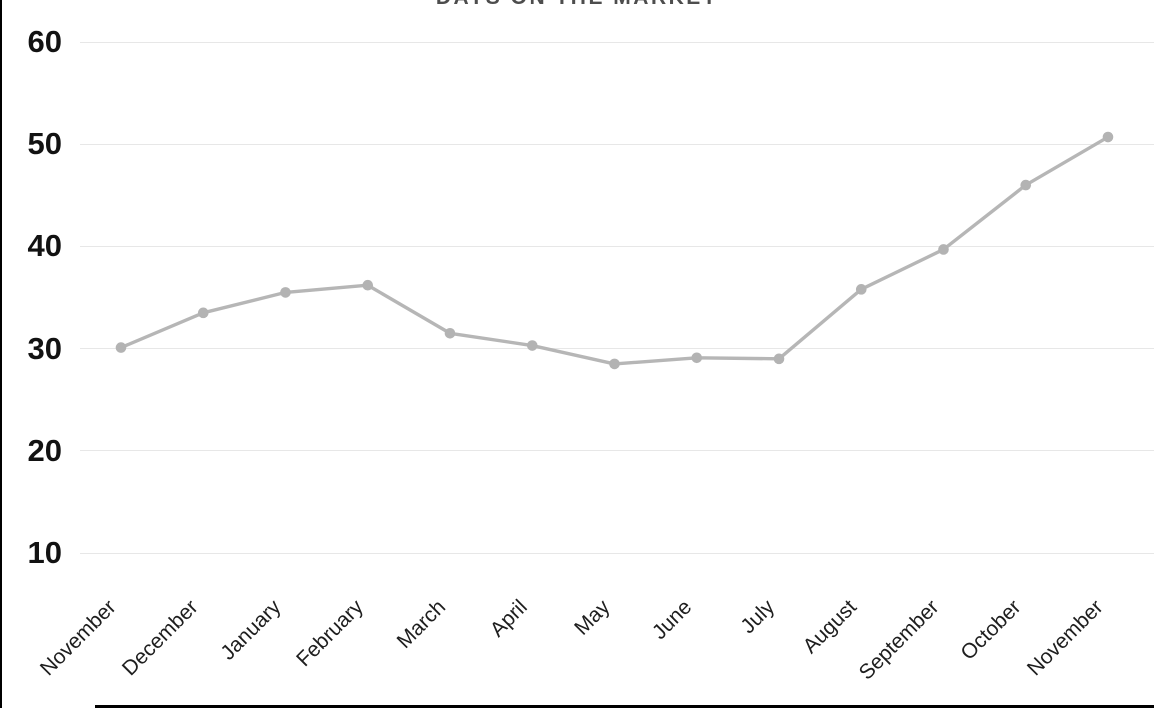  Describe the element at coordinates (44, 552) in the screenshot. I see `y-axis-tick-label: 10` at that location.